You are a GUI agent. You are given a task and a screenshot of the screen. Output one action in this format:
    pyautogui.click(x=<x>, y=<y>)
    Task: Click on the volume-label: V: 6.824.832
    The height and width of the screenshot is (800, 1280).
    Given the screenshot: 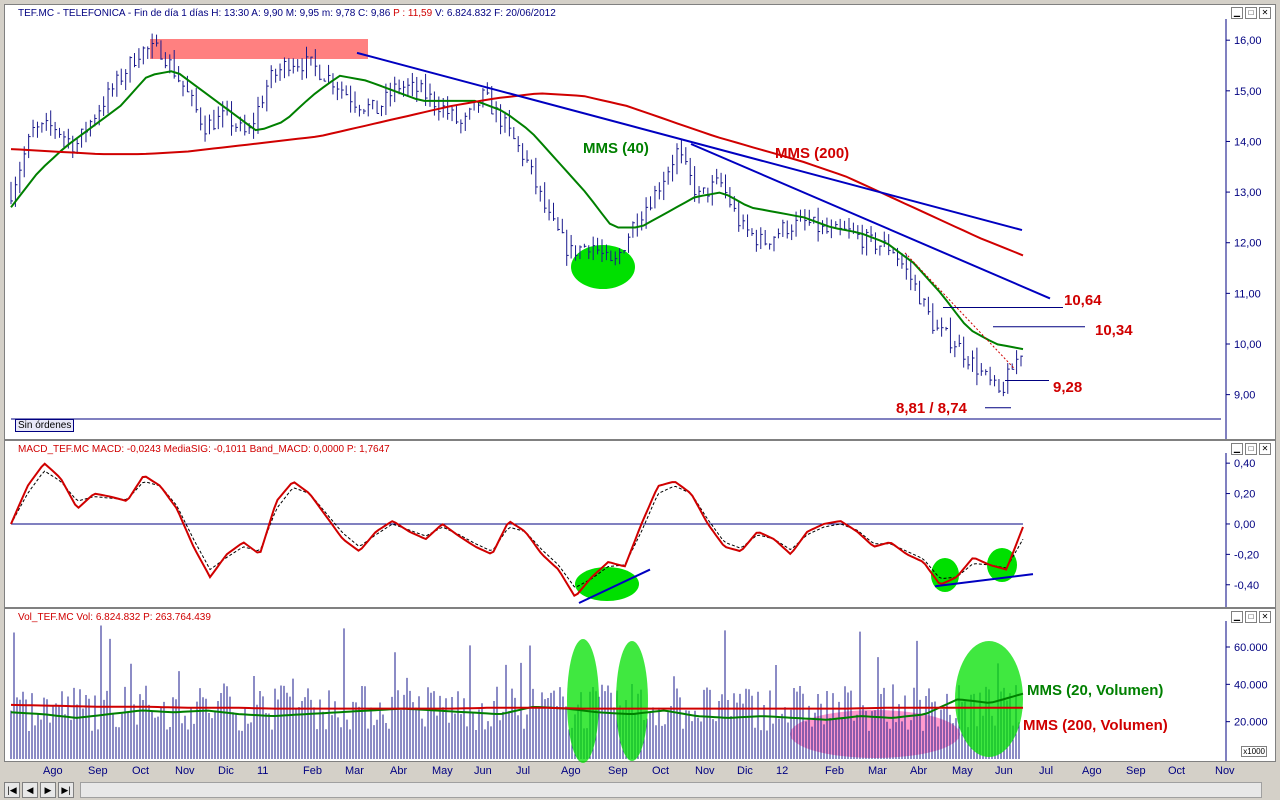 What is the action you would take?
    pyautogui.click(x=463, y=13)
    